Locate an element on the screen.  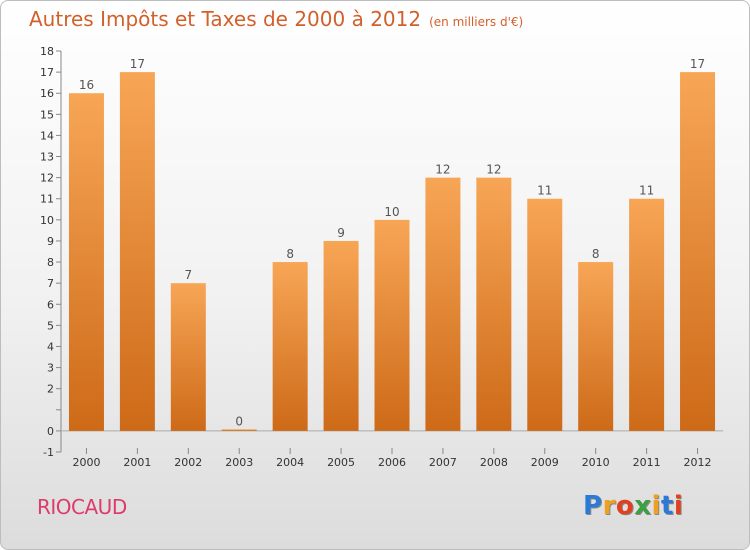
x-tick-label: 2006 is located at coordinates (392, 462).